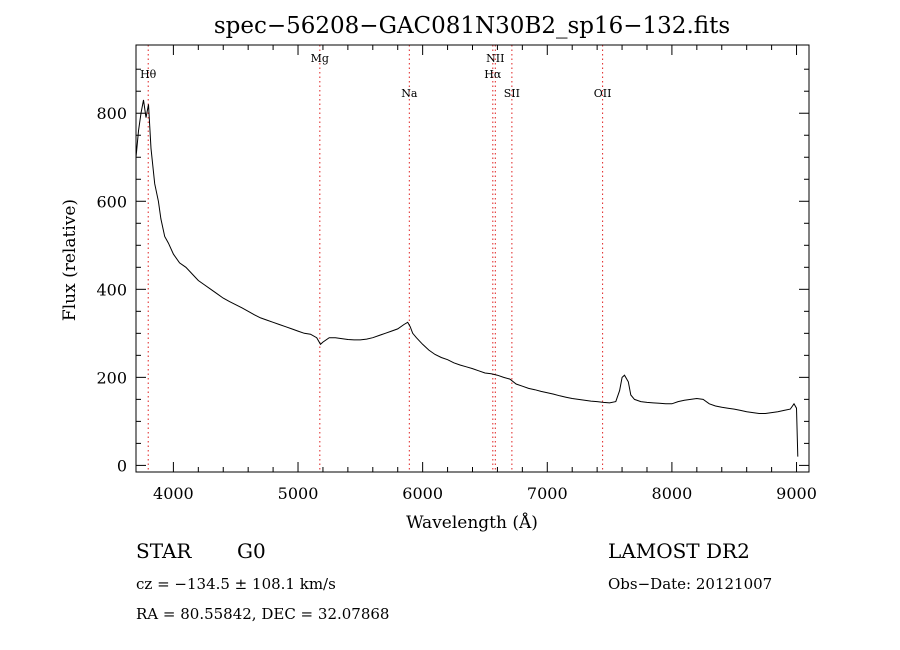 The image size is (900, 650). Describe the element at coordinates (547, 493) in the screenshot. I see `x-tick-label: 7000` at that location.